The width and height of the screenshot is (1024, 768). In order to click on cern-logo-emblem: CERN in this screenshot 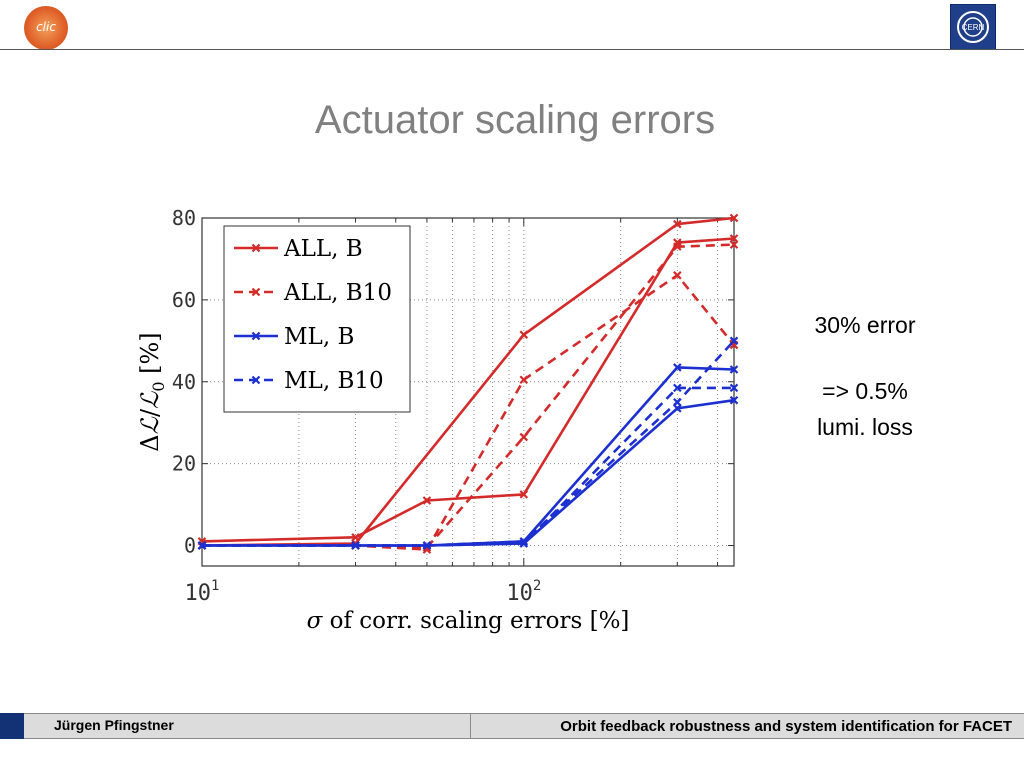, I will do `click(973, 27)`.